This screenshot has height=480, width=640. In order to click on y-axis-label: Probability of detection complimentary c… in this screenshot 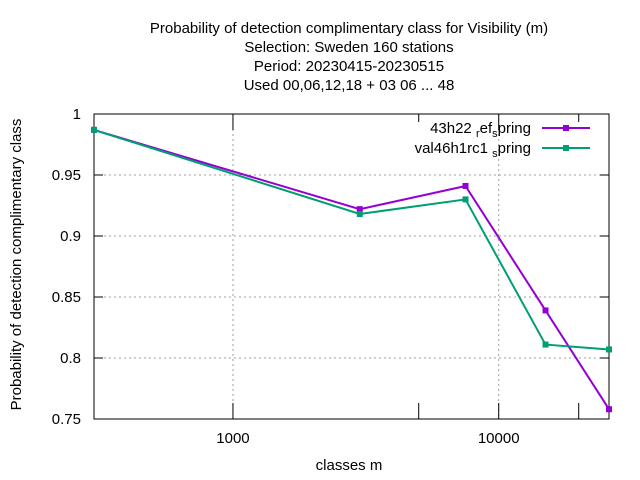, I will do `click(16, 265)`.